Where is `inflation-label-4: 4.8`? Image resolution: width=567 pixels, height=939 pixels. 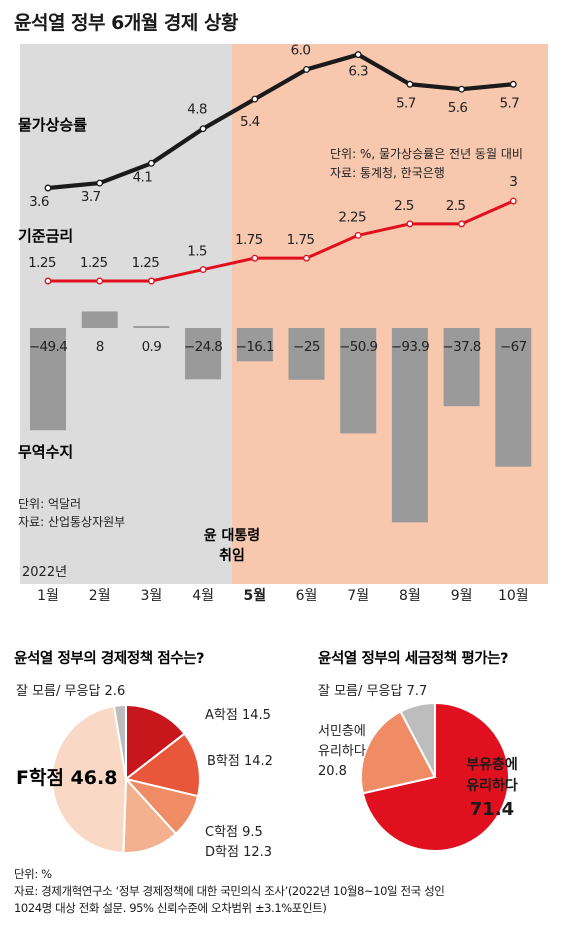 inflation-label-4: 4.8 is located at coordinates (197, 110).